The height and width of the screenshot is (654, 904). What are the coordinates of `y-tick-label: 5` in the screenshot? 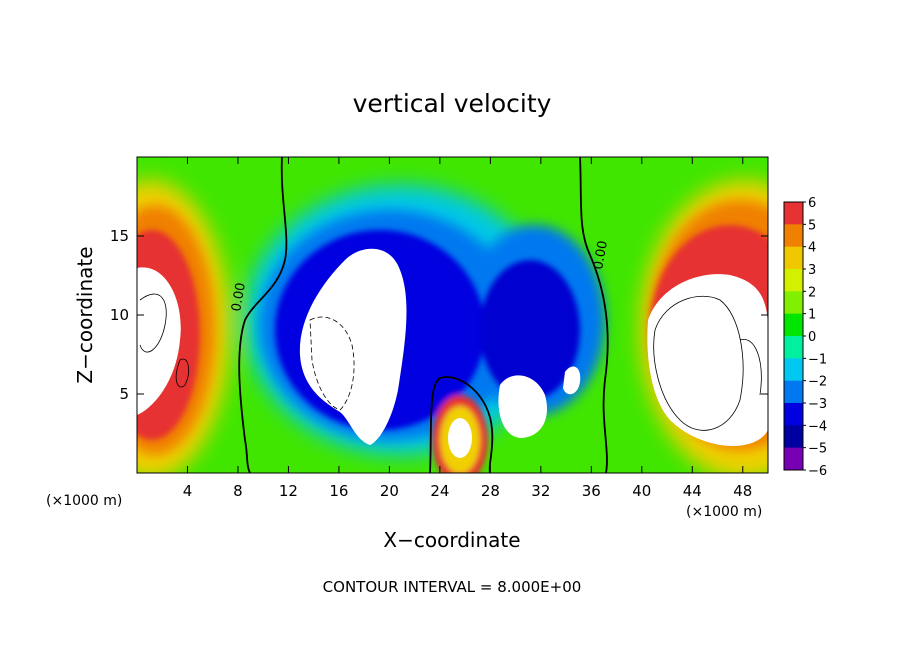 It's located at (124, 394).